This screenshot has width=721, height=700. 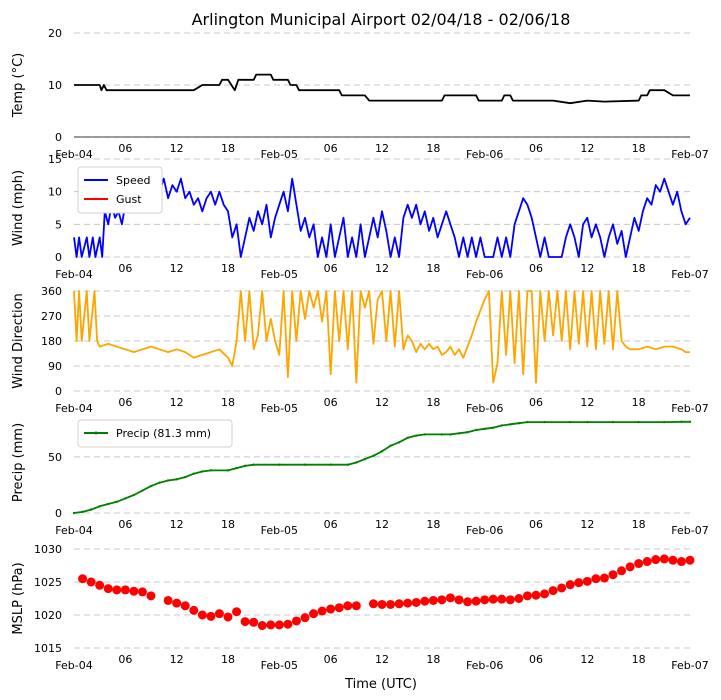 What do you see at coordinates (18, 86) in the screenshot?
I see `temp-y-axis-label: Temp (°C)` at bounding box center [18, 86].